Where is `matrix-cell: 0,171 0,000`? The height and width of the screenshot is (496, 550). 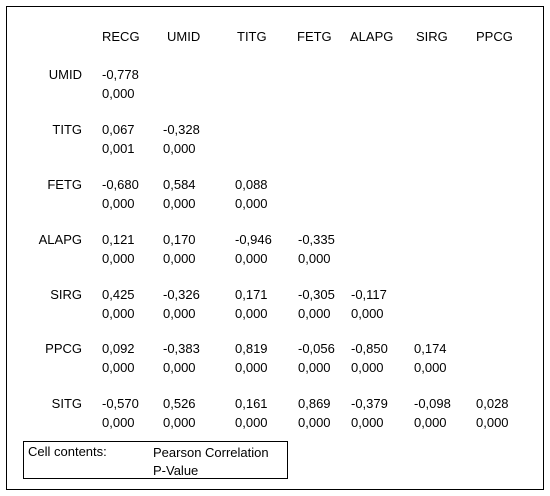 matrix-cell: 0,171 0,000 is located at coordinates (251, 304).